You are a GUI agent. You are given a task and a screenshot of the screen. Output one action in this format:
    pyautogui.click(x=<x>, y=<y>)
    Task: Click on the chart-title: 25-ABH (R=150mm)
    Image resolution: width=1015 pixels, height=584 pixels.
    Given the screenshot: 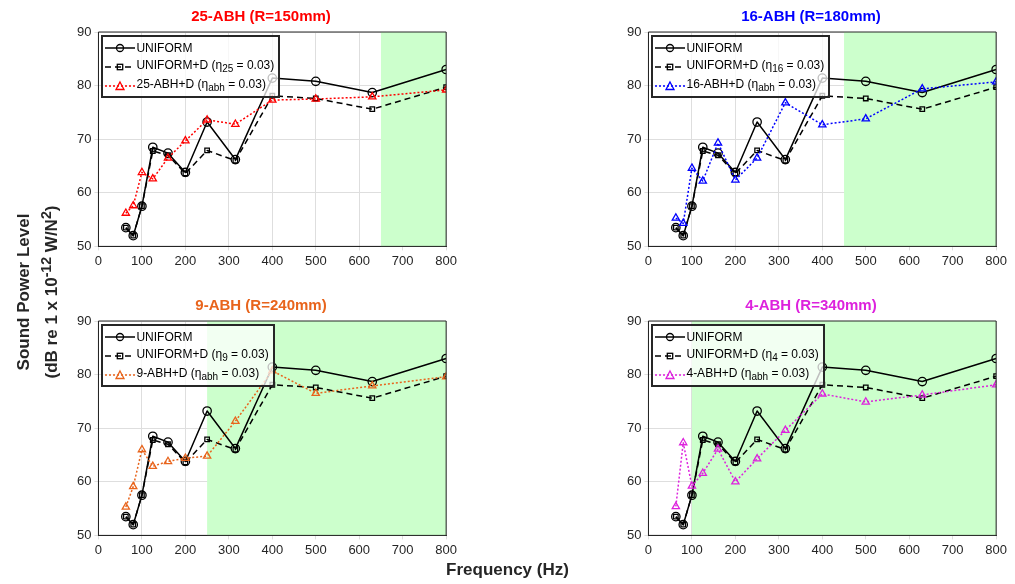 What is the action you would take?
    pyautogui.click(x=261, y=16)
    